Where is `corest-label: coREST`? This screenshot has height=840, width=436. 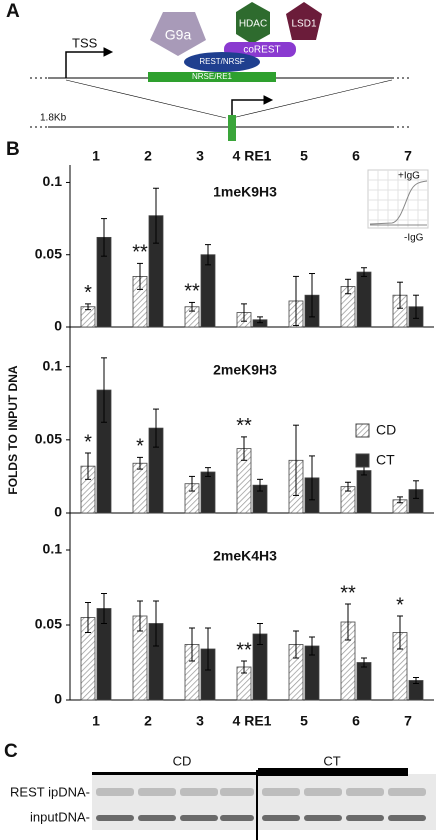
corest-label: coREST is located at coordinates (261, 50).